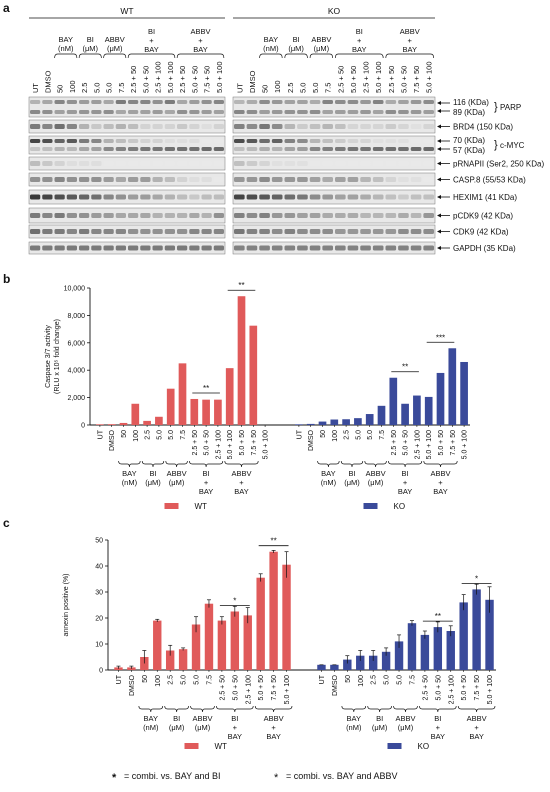  Describe the element at coordinates (114, 778) in the screenshot. I see `footnote-black-star: *` at that location.